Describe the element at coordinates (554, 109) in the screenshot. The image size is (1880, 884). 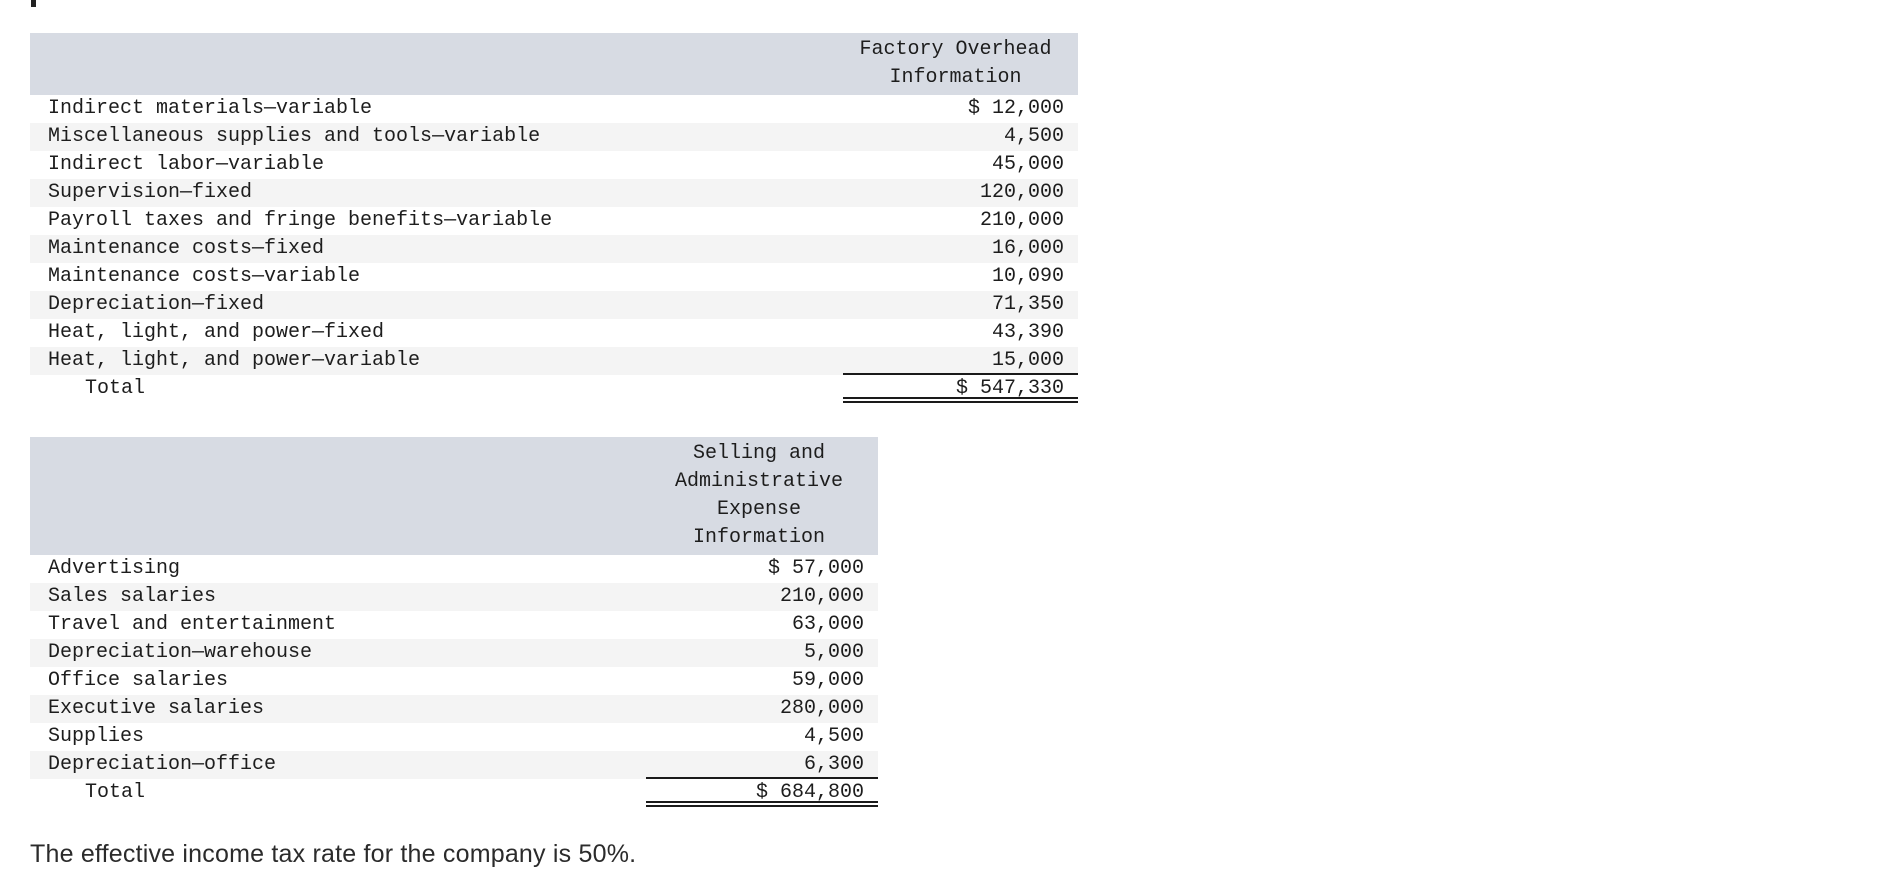
I see `table-row: Indirect materials—variable $ 12,000` at that location.